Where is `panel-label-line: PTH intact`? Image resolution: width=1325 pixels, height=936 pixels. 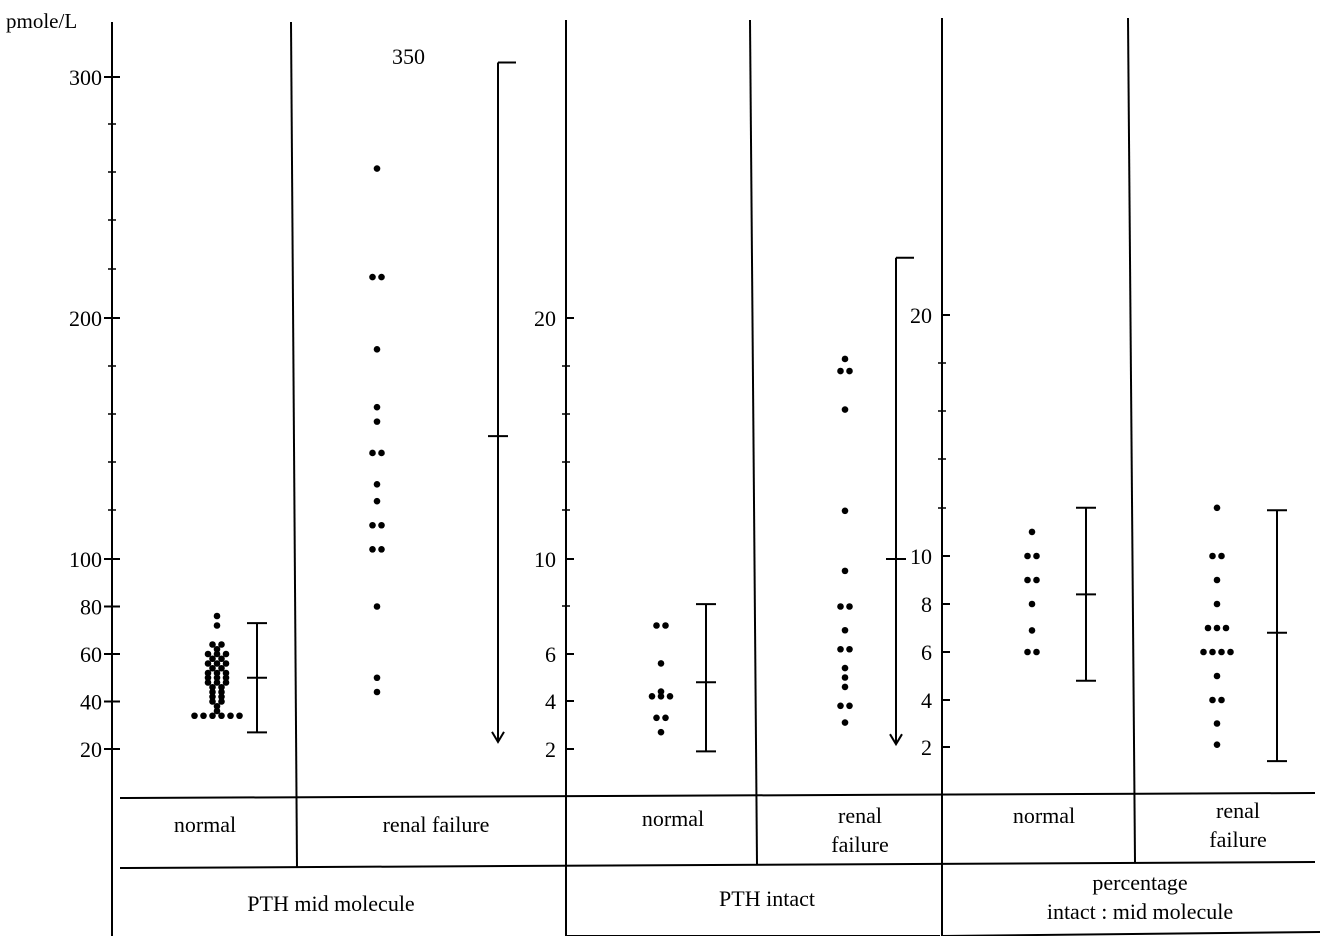
panel-label-line: PTH intact is located at coordinates (767, 898).